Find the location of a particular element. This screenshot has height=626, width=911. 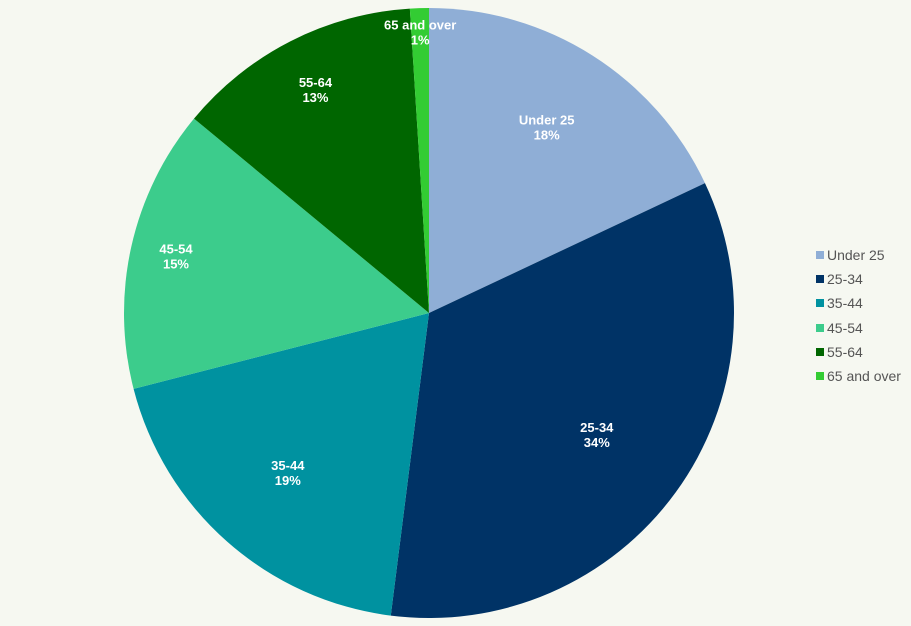

legend-label: 65 and over is located at coordinates (864, 376).